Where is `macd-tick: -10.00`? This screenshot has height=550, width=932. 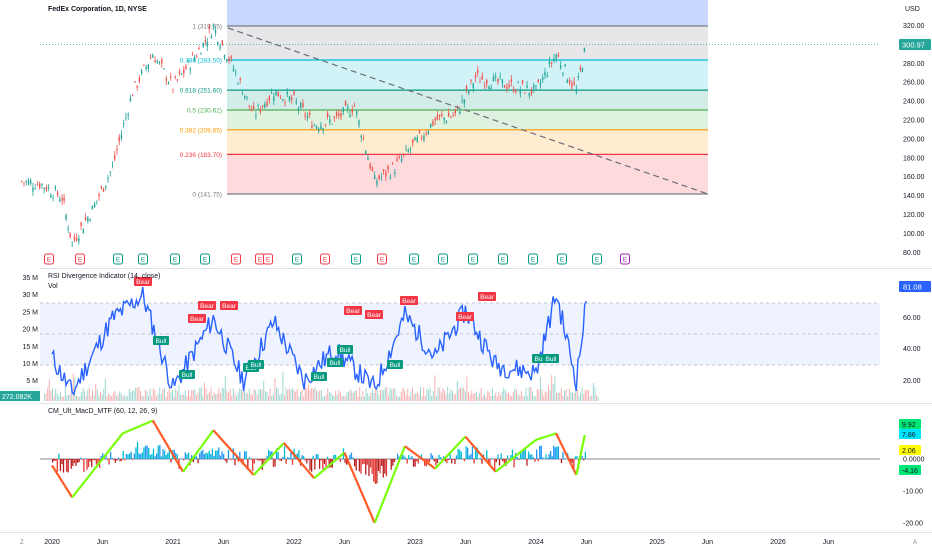
macd-tick: -10.00 is located at coordinates (913, 492).